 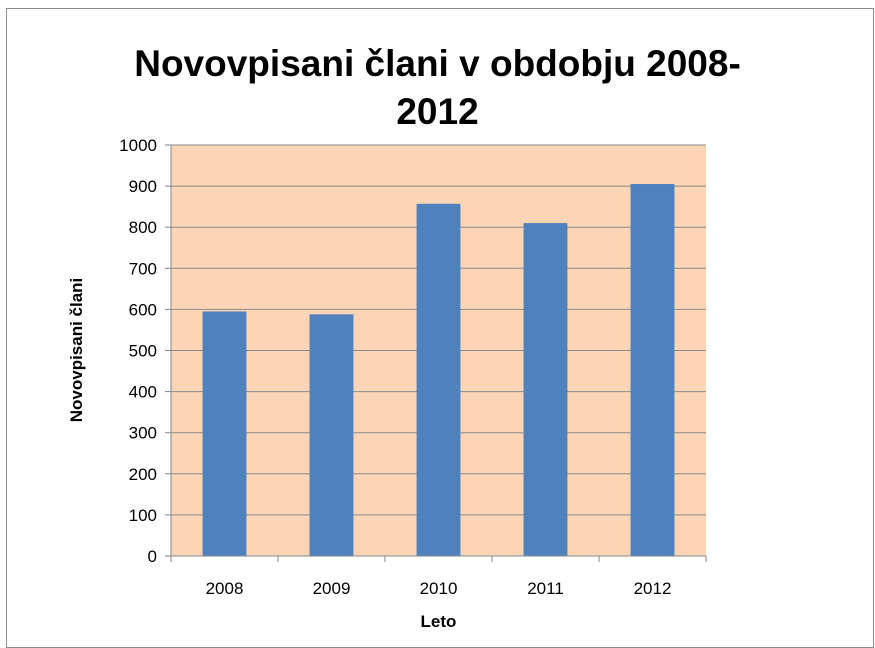 What do you see at coordinates (224, 433) in the screenshot?
I see `bar-2008` at bounding box center [224, 433].